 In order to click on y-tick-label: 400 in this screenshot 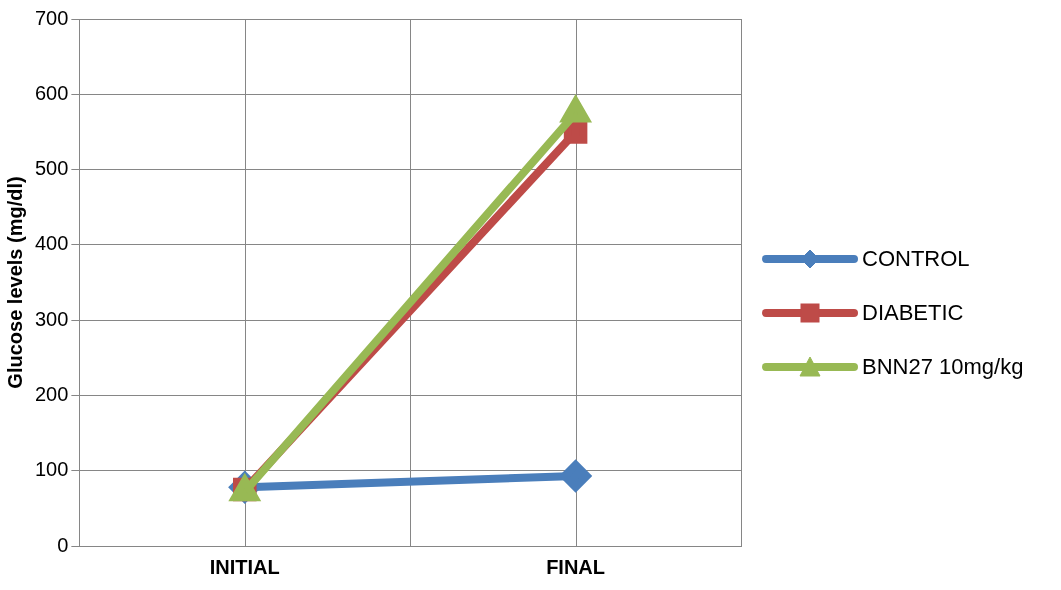, I will do `click(51, 243)`.